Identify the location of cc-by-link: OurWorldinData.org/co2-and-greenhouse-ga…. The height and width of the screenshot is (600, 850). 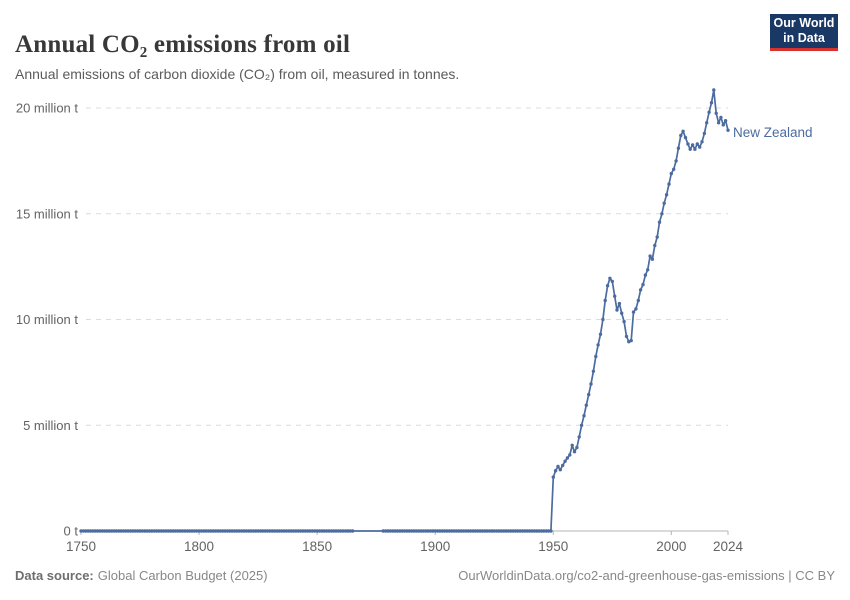
(646, 575).